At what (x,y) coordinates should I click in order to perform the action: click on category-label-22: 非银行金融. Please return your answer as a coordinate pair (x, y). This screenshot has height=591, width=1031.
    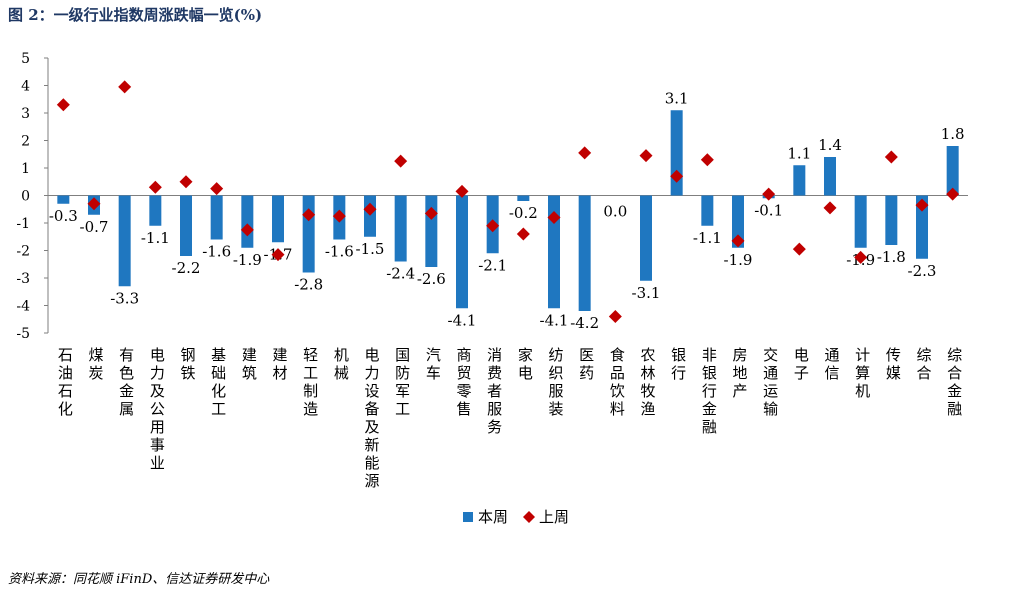
    Looking at the image, I should click on (709, 391).